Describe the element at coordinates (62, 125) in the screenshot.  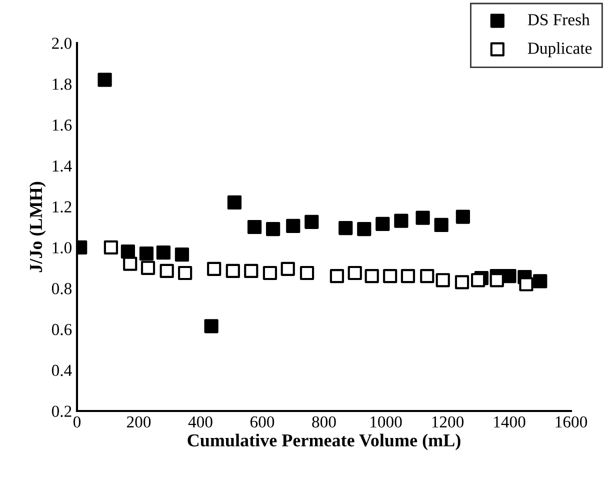
I see `y-tick-label: 1.6` at that location.